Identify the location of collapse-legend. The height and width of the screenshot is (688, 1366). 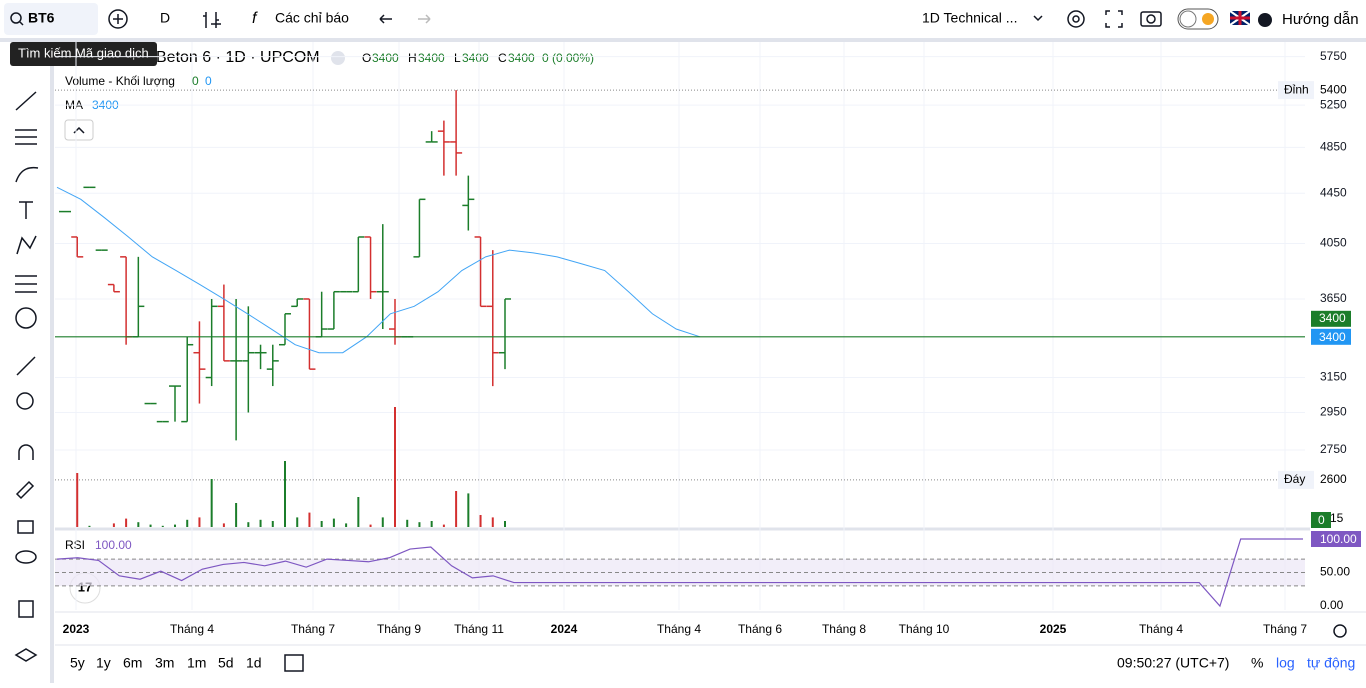
(79, 130).